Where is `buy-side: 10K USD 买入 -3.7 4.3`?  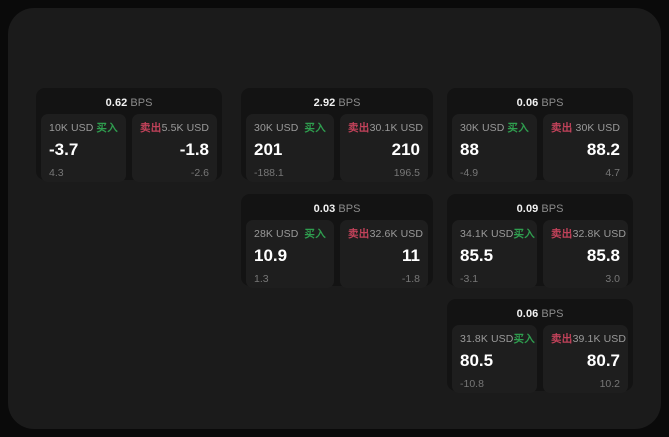 buy-side: 10K USD 买入 -3.7 4.3 is located at coordinates (83, 148).